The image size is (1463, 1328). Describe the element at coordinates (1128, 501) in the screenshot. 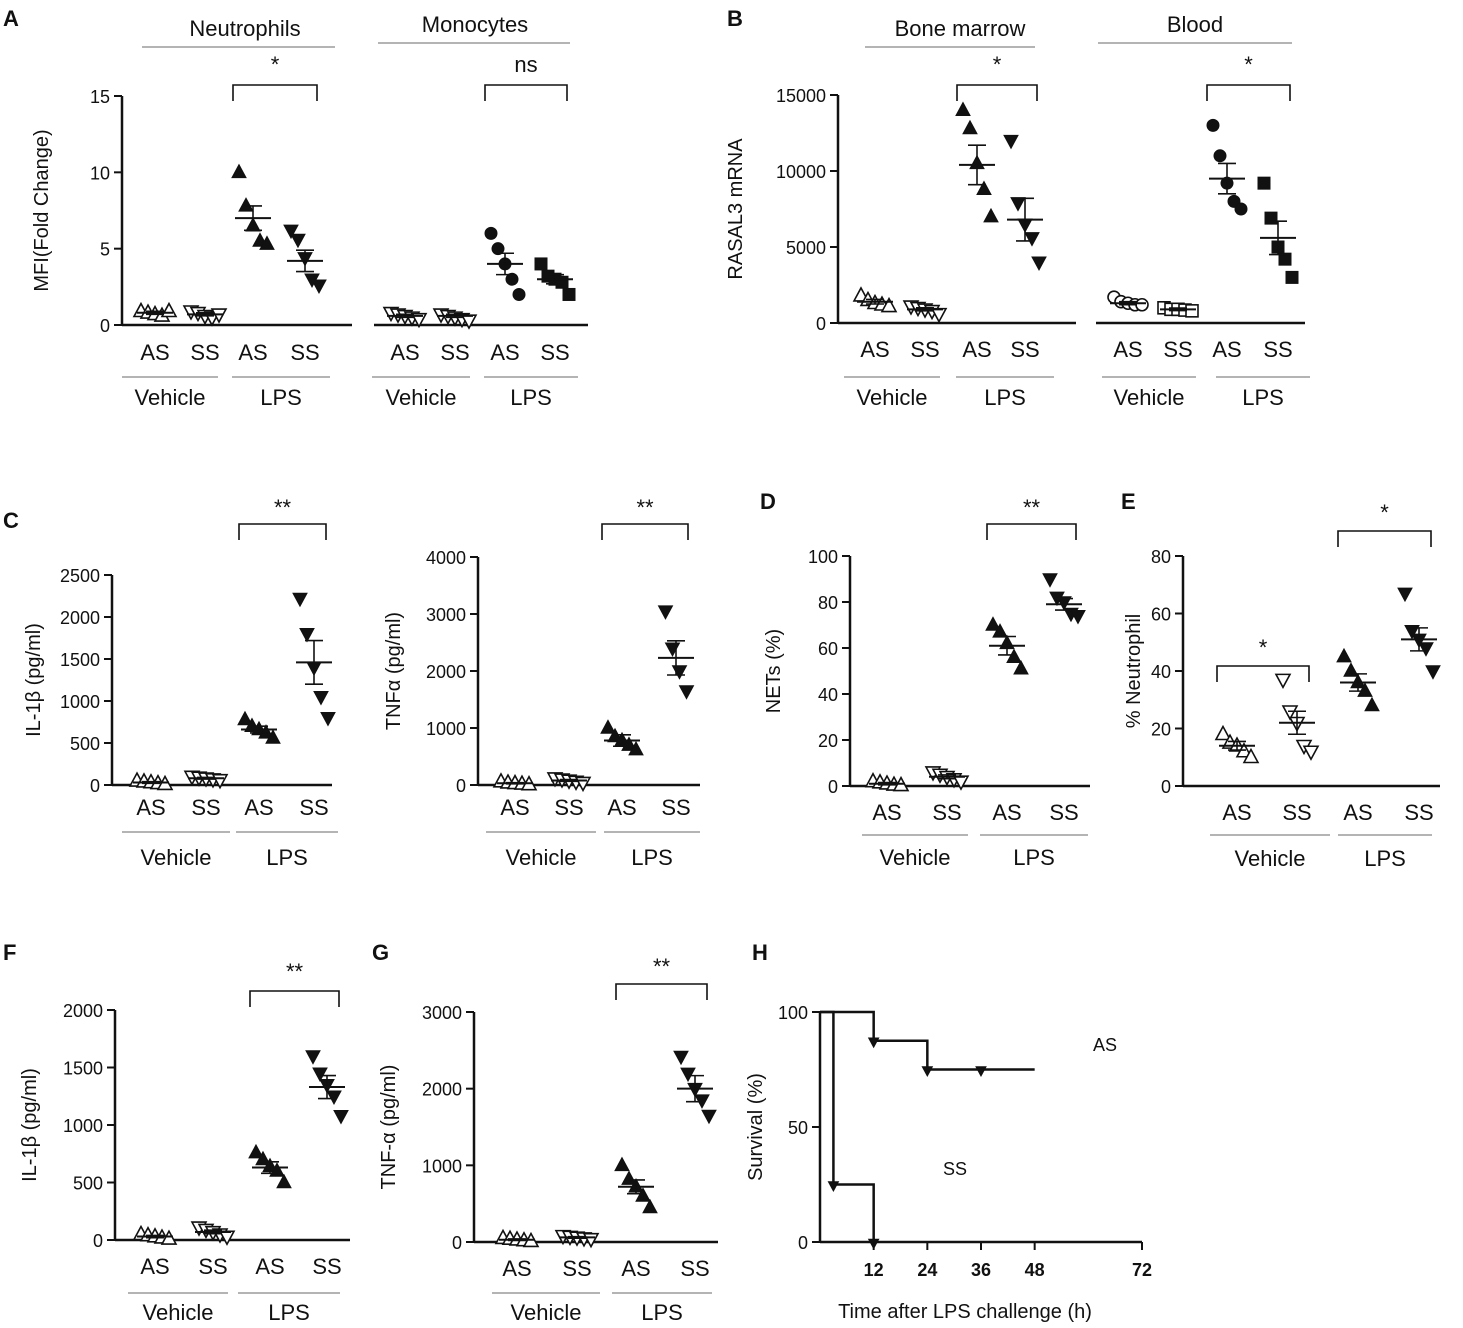

I see `panel-letter: E` at that location.